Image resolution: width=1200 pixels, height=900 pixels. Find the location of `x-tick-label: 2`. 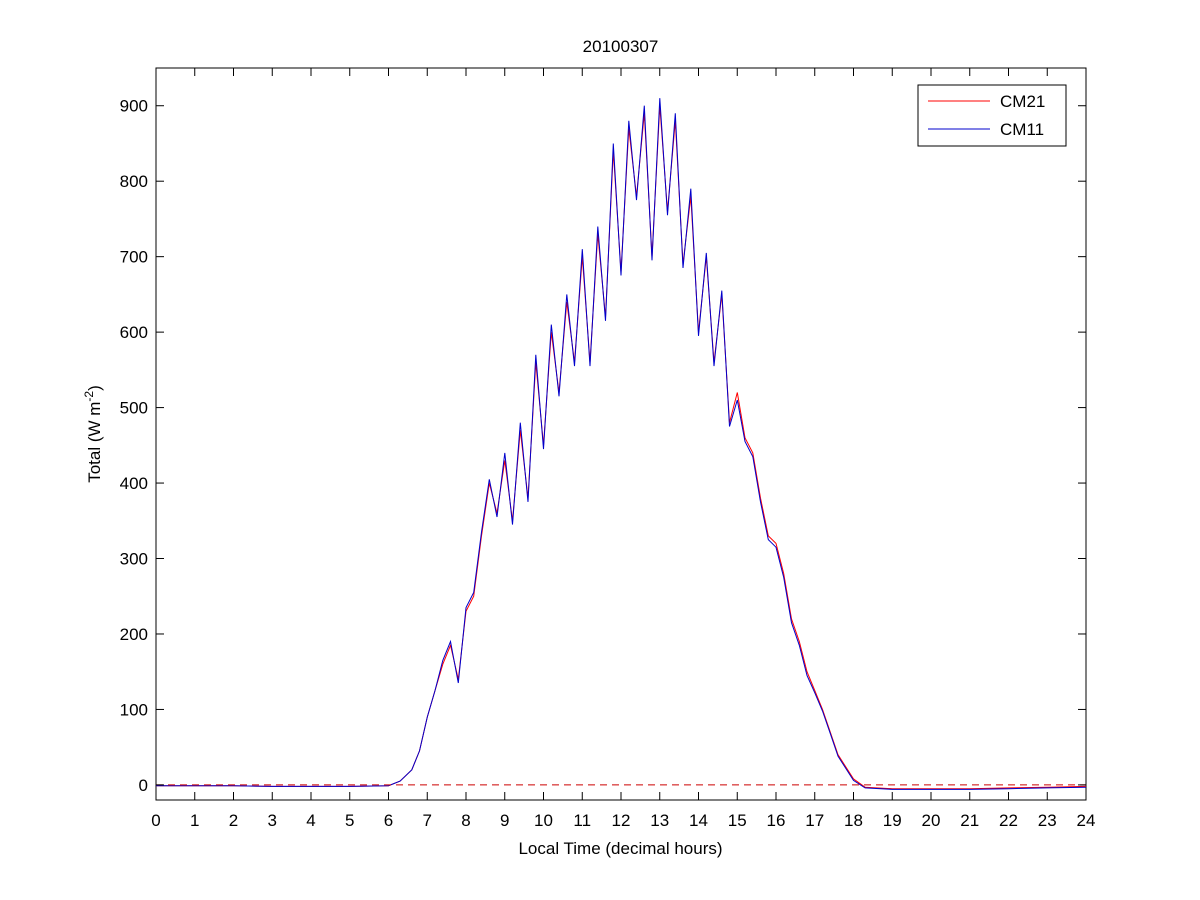

x-tick-label: 2 is located at coordinates (233, 820).